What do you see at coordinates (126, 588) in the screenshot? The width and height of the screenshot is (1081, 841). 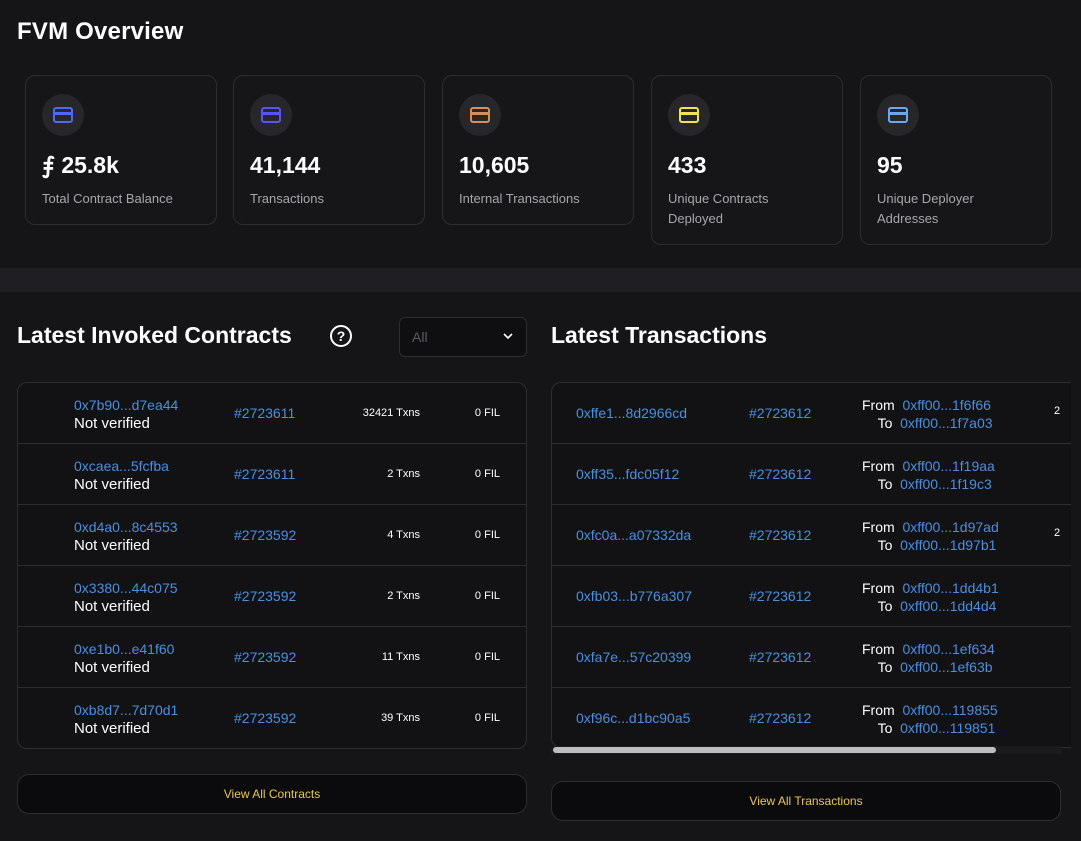 I see `contract-address-link: 0x3380...44c075` at bounding box center [126, 588].